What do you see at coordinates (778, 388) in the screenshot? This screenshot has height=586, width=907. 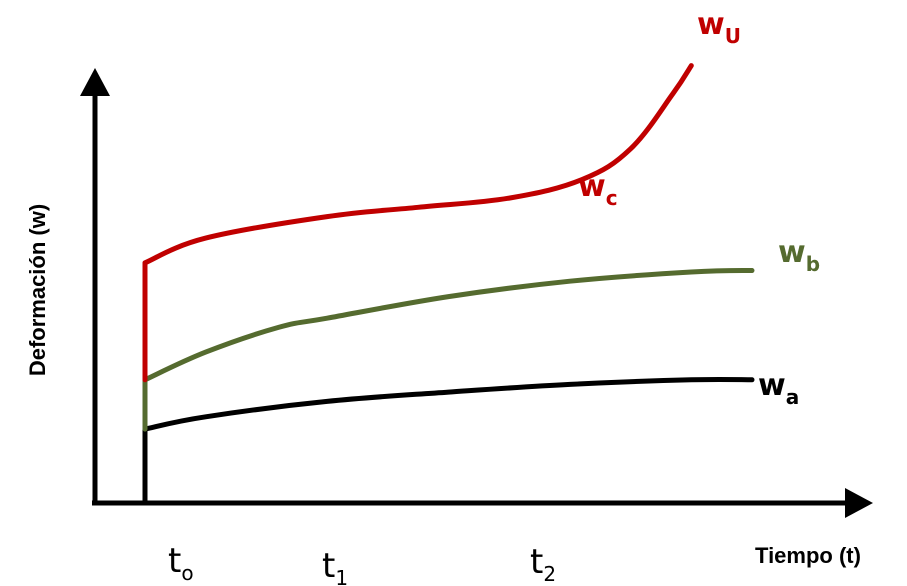 I see `series-label-wa: wa` at bounding box center [778, 388].